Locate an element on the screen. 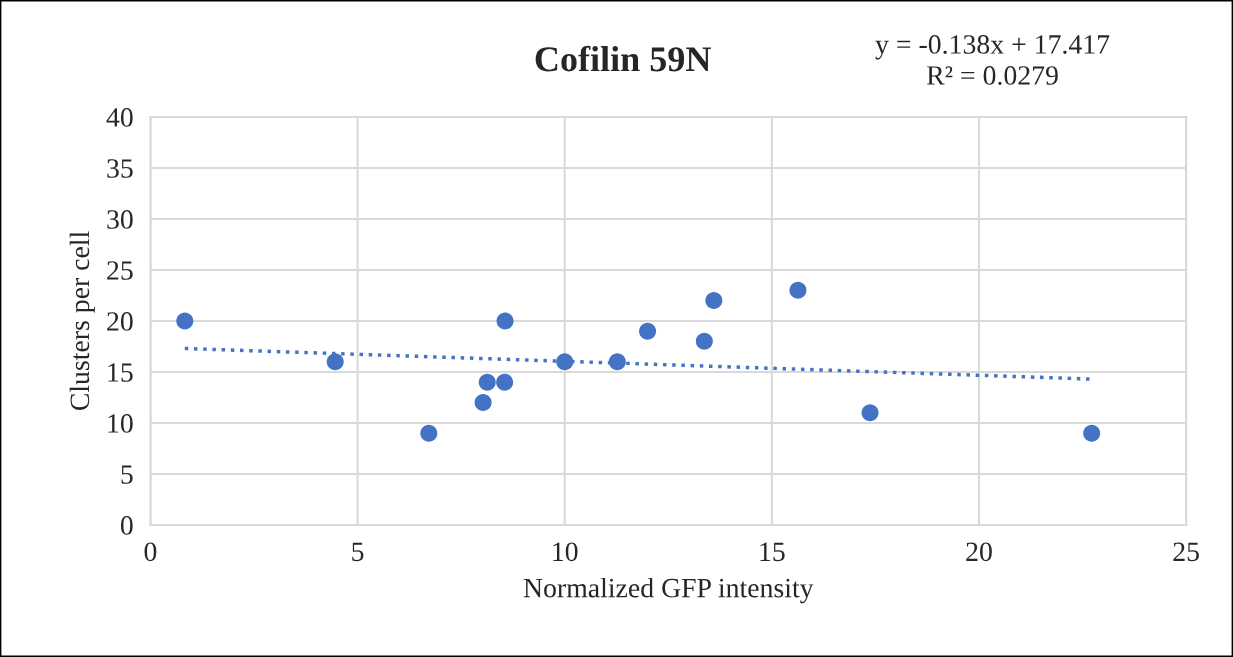 Image resolution: width=1233 pixels, height=657 pixels. x-tick-label: 15 is located at coordinates (772, 552).